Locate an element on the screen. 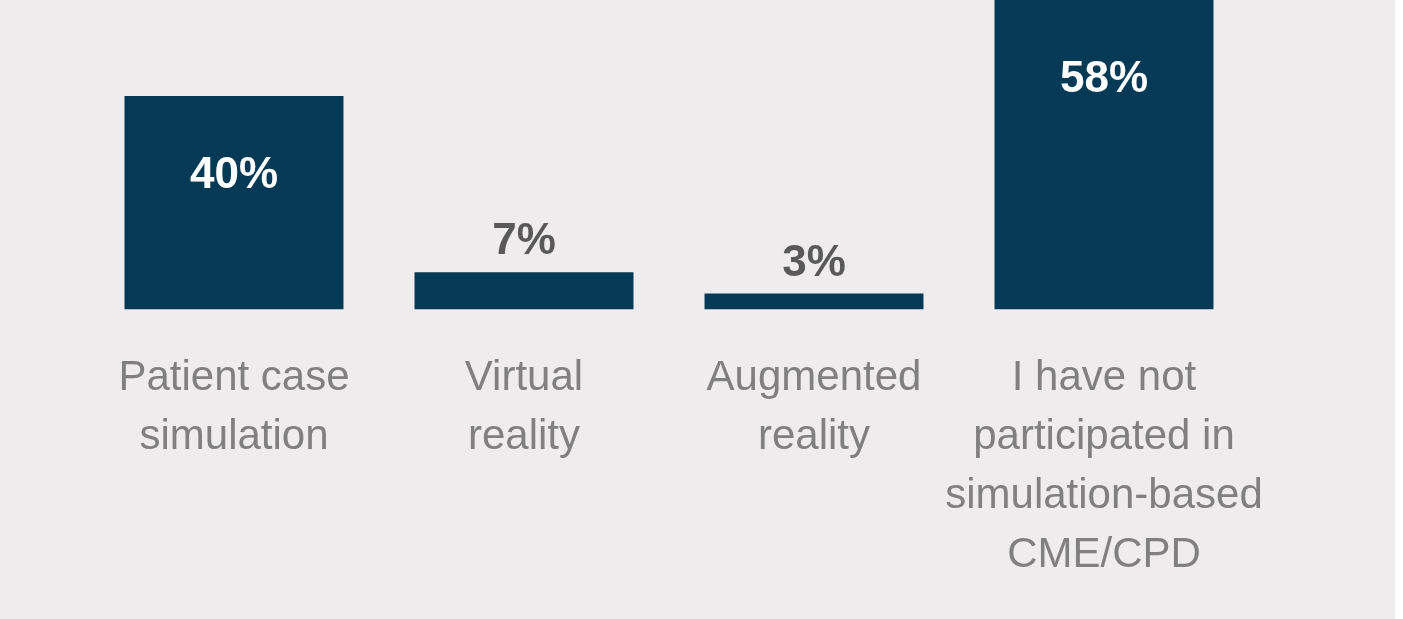  x-tick-label: Virtual reality is located at coordinates (524, 405).